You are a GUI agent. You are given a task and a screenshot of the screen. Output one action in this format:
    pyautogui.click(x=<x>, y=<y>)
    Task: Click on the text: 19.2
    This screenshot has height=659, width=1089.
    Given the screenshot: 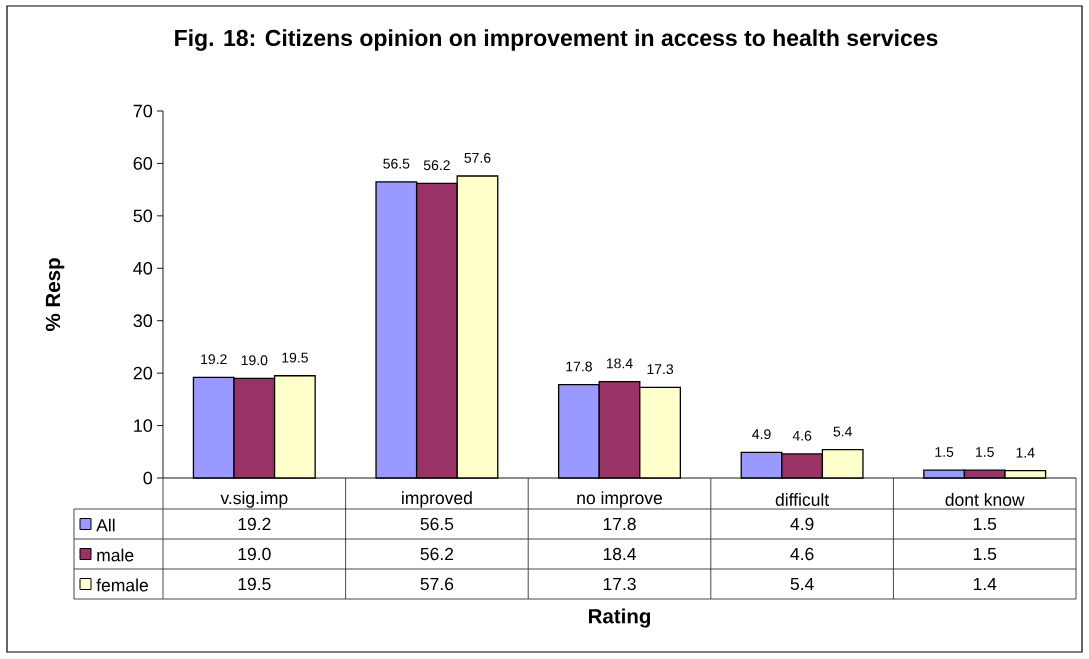 What is the action you would take?
    pyautogui.click(x=214, y=359)
    